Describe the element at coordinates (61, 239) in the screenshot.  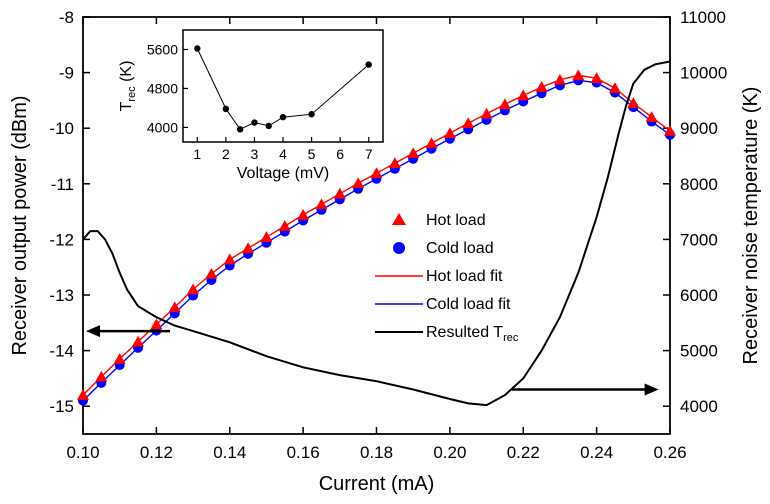
I see `y-tick-label: -12` at that location.